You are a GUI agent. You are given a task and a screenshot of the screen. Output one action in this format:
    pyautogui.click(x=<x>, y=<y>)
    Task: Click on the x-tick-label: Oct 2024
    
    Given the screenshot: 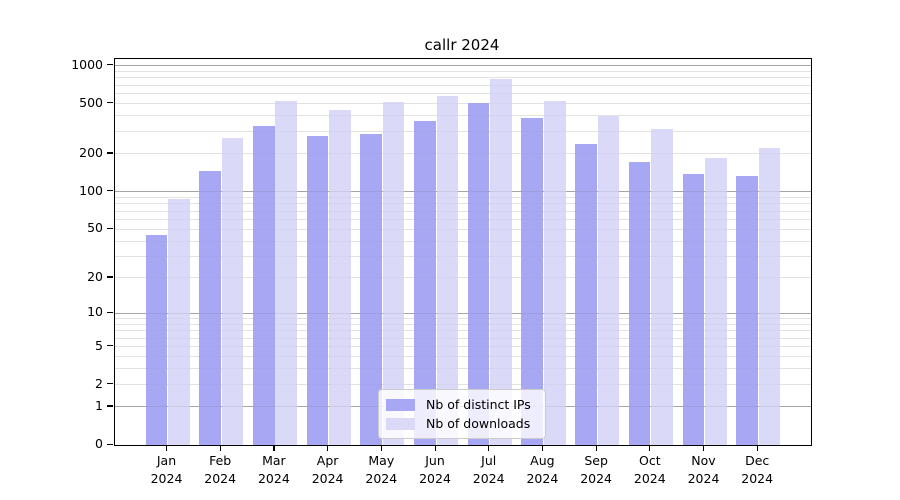 What is the action you would take?
    pyautogui.click(x=650, y=470)
    